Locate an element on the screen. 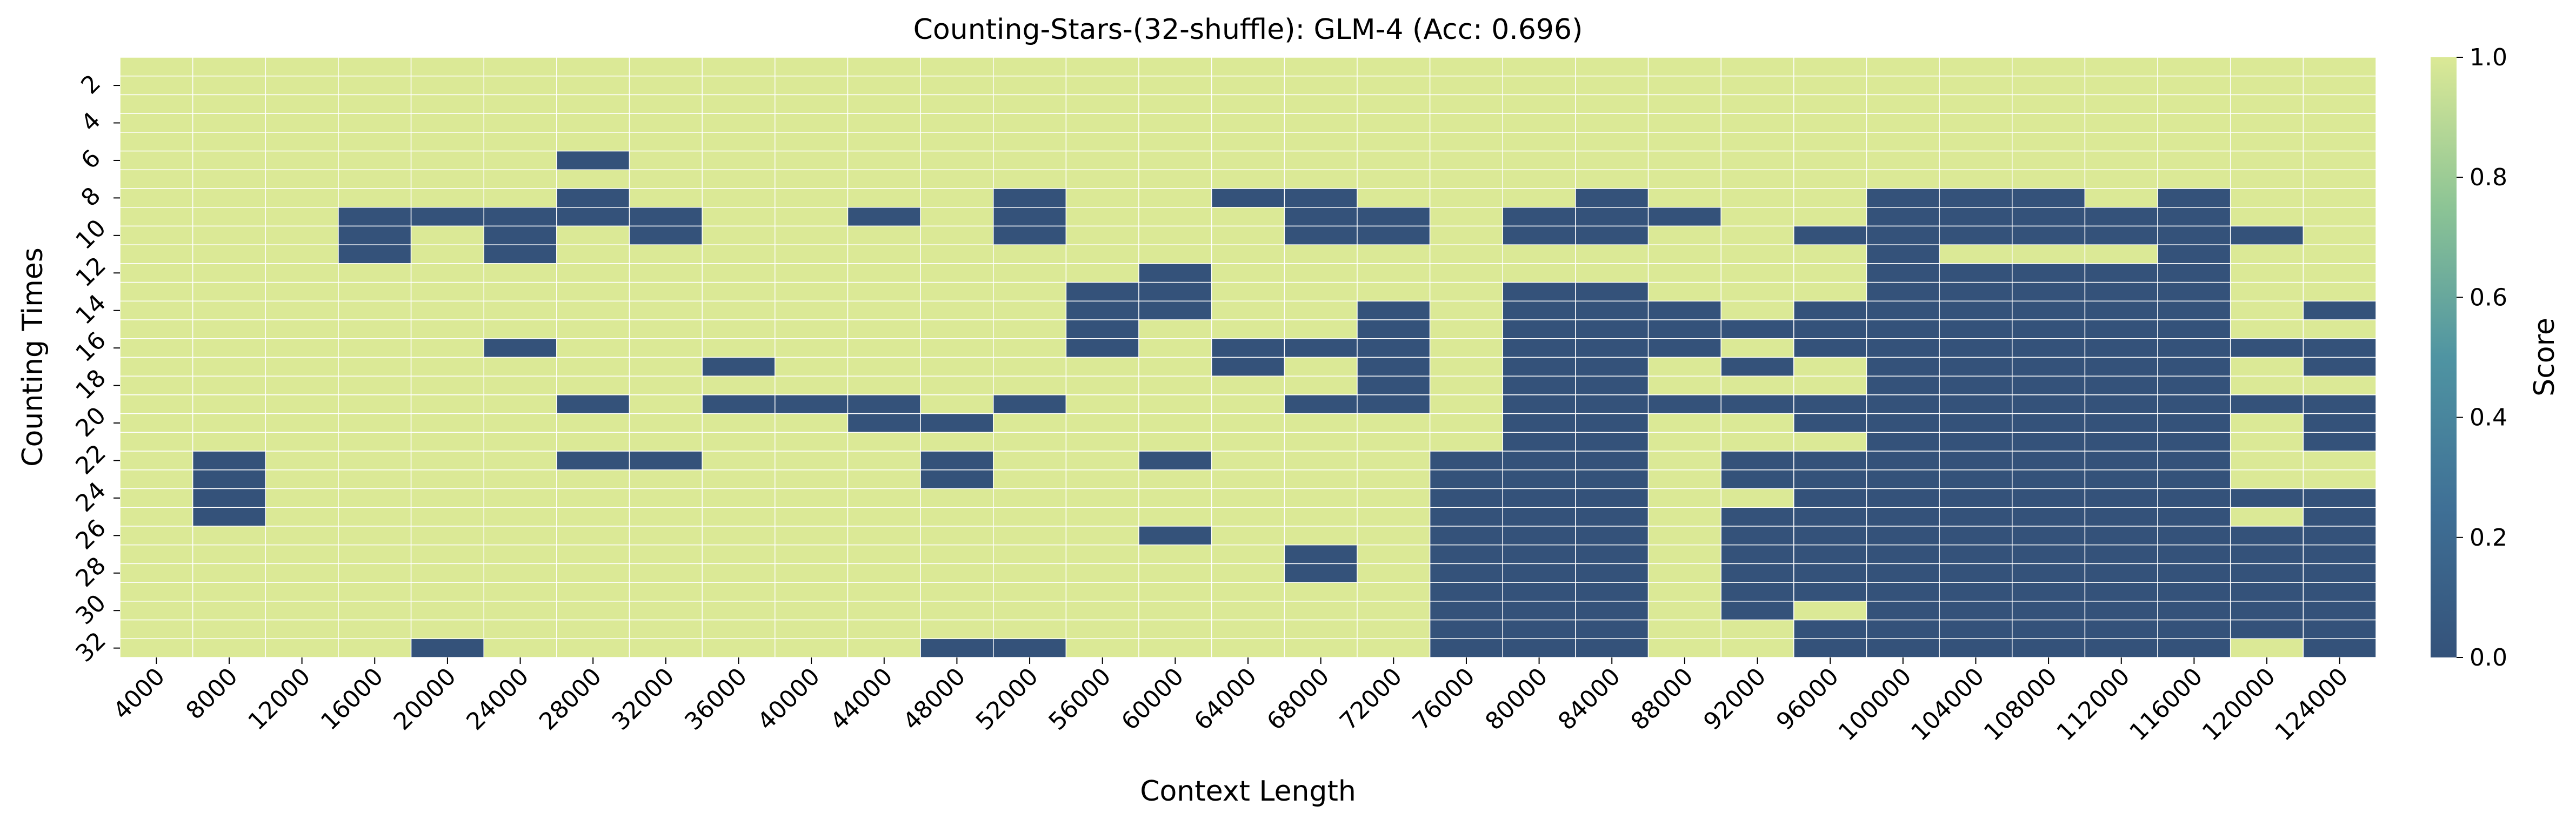 This screenshot has width=2576, height=826. x-tick-label: 120000 is located at coordinates (2239, 705).